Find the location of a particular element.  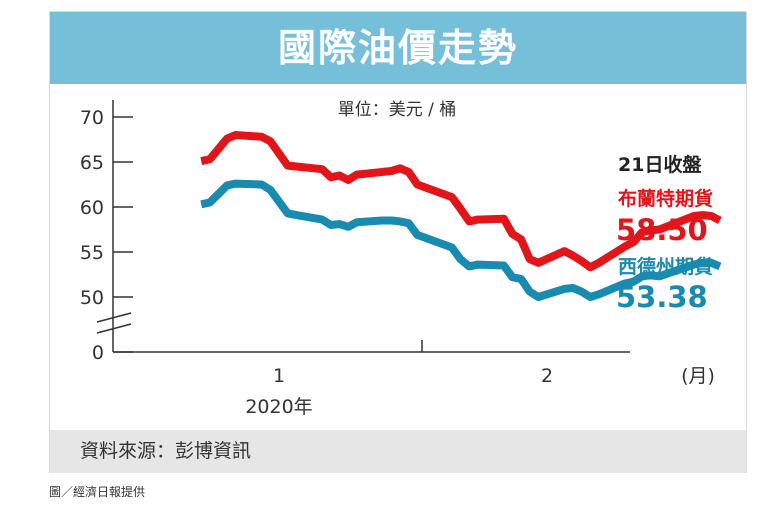

y-tick-label: 0 is located at coordinates (98, 353).